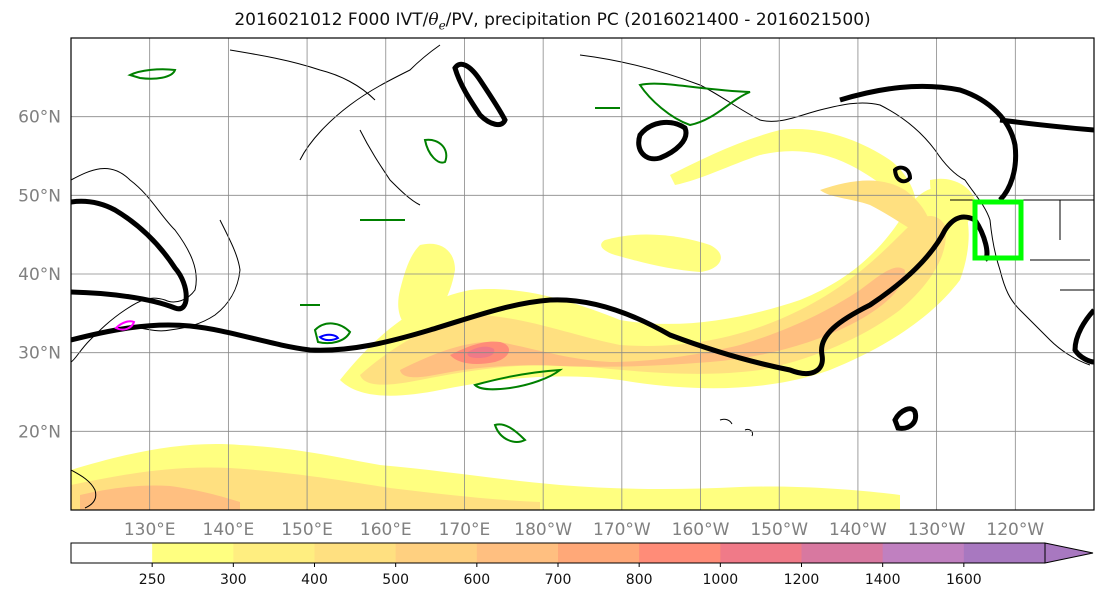  I want to click on colorbar-tick-label: 500, so click(395, 580).